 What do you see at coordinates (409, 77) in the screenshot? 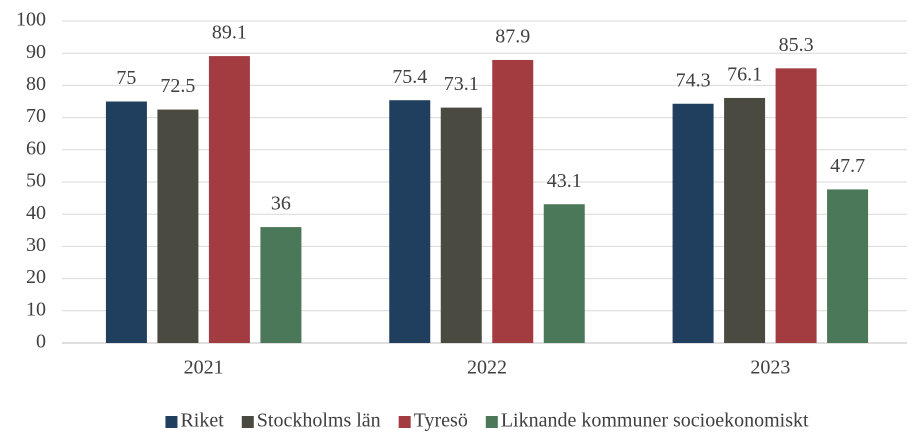
I see `data-label: 75.4` at bounding box center [409, 77].